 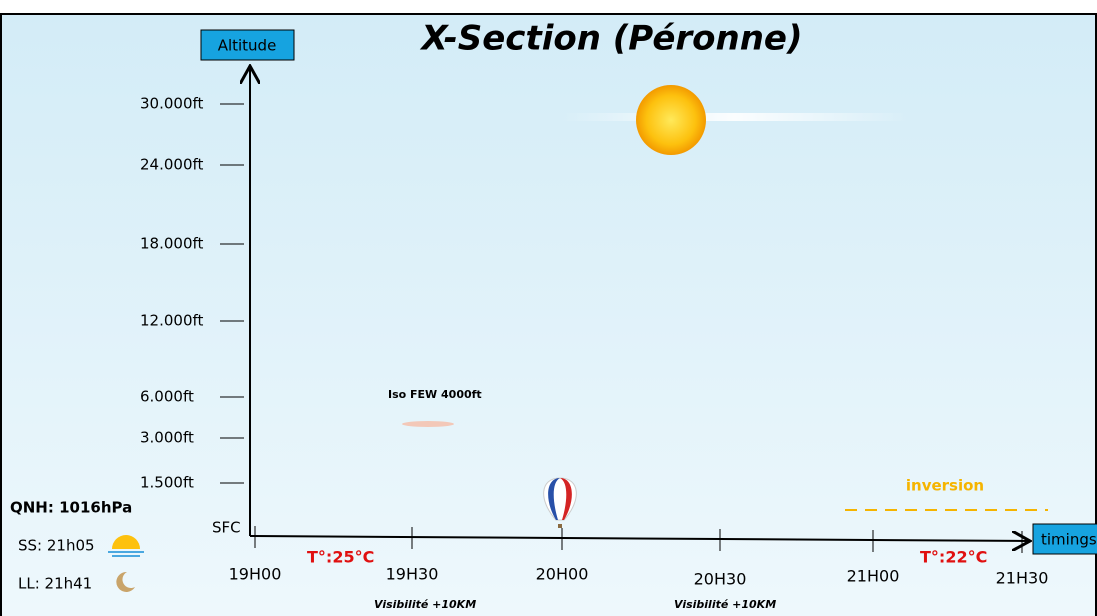 I want to click on x-axis-label-box, so click(x=1064, y=539).